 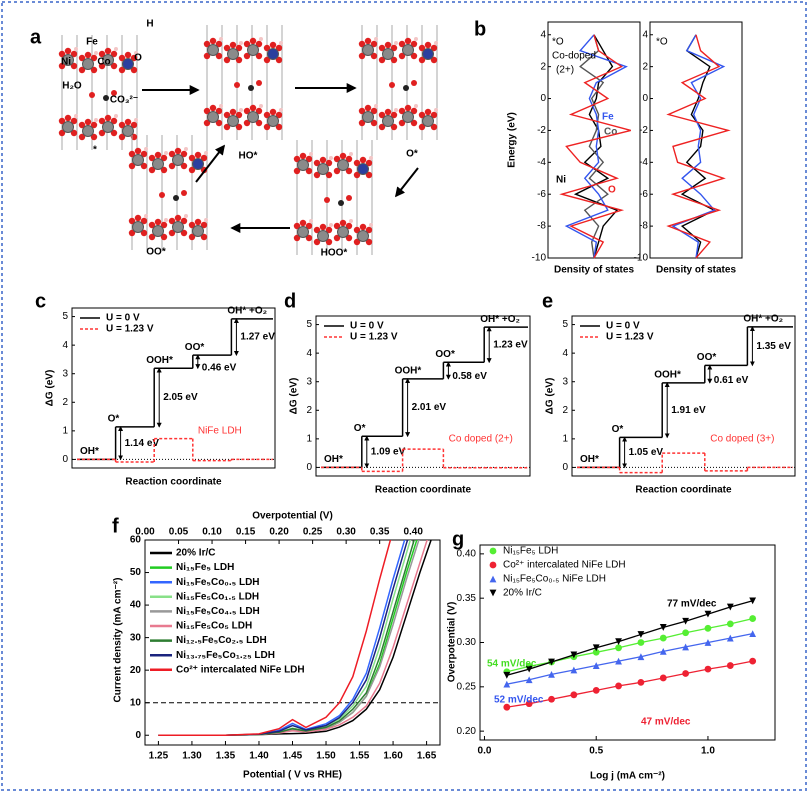 What do you see at coordinates (118, 640) in the screenshot?
I see `y-axis-label: Current density (mA cm⁻²)` at bounding box center [118, 640].